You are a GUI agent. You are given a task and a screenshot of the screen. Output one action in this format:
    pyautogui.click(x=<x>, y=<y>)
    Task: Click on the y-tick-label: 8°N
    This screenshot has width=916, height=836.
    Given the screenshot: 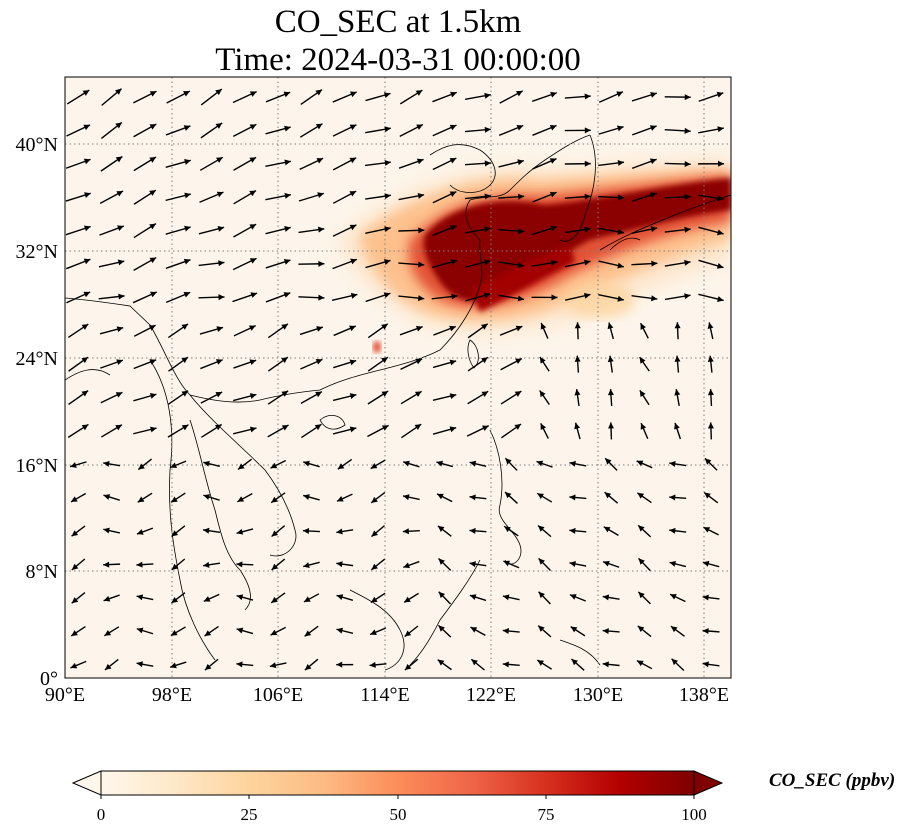 What is the action you would take?
    pyautogui.click(x=42, y=572)
    